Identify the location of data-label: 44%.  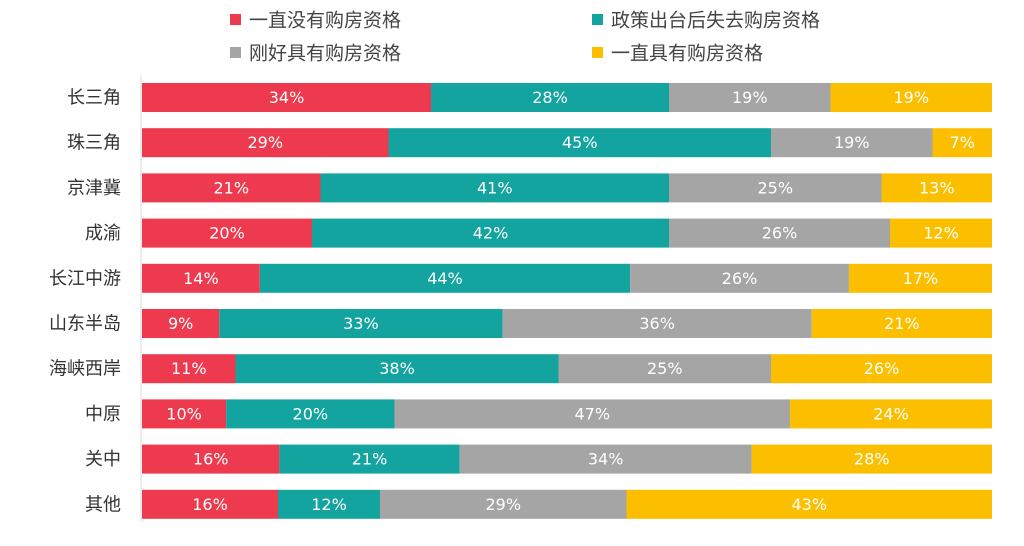
(445, 278).